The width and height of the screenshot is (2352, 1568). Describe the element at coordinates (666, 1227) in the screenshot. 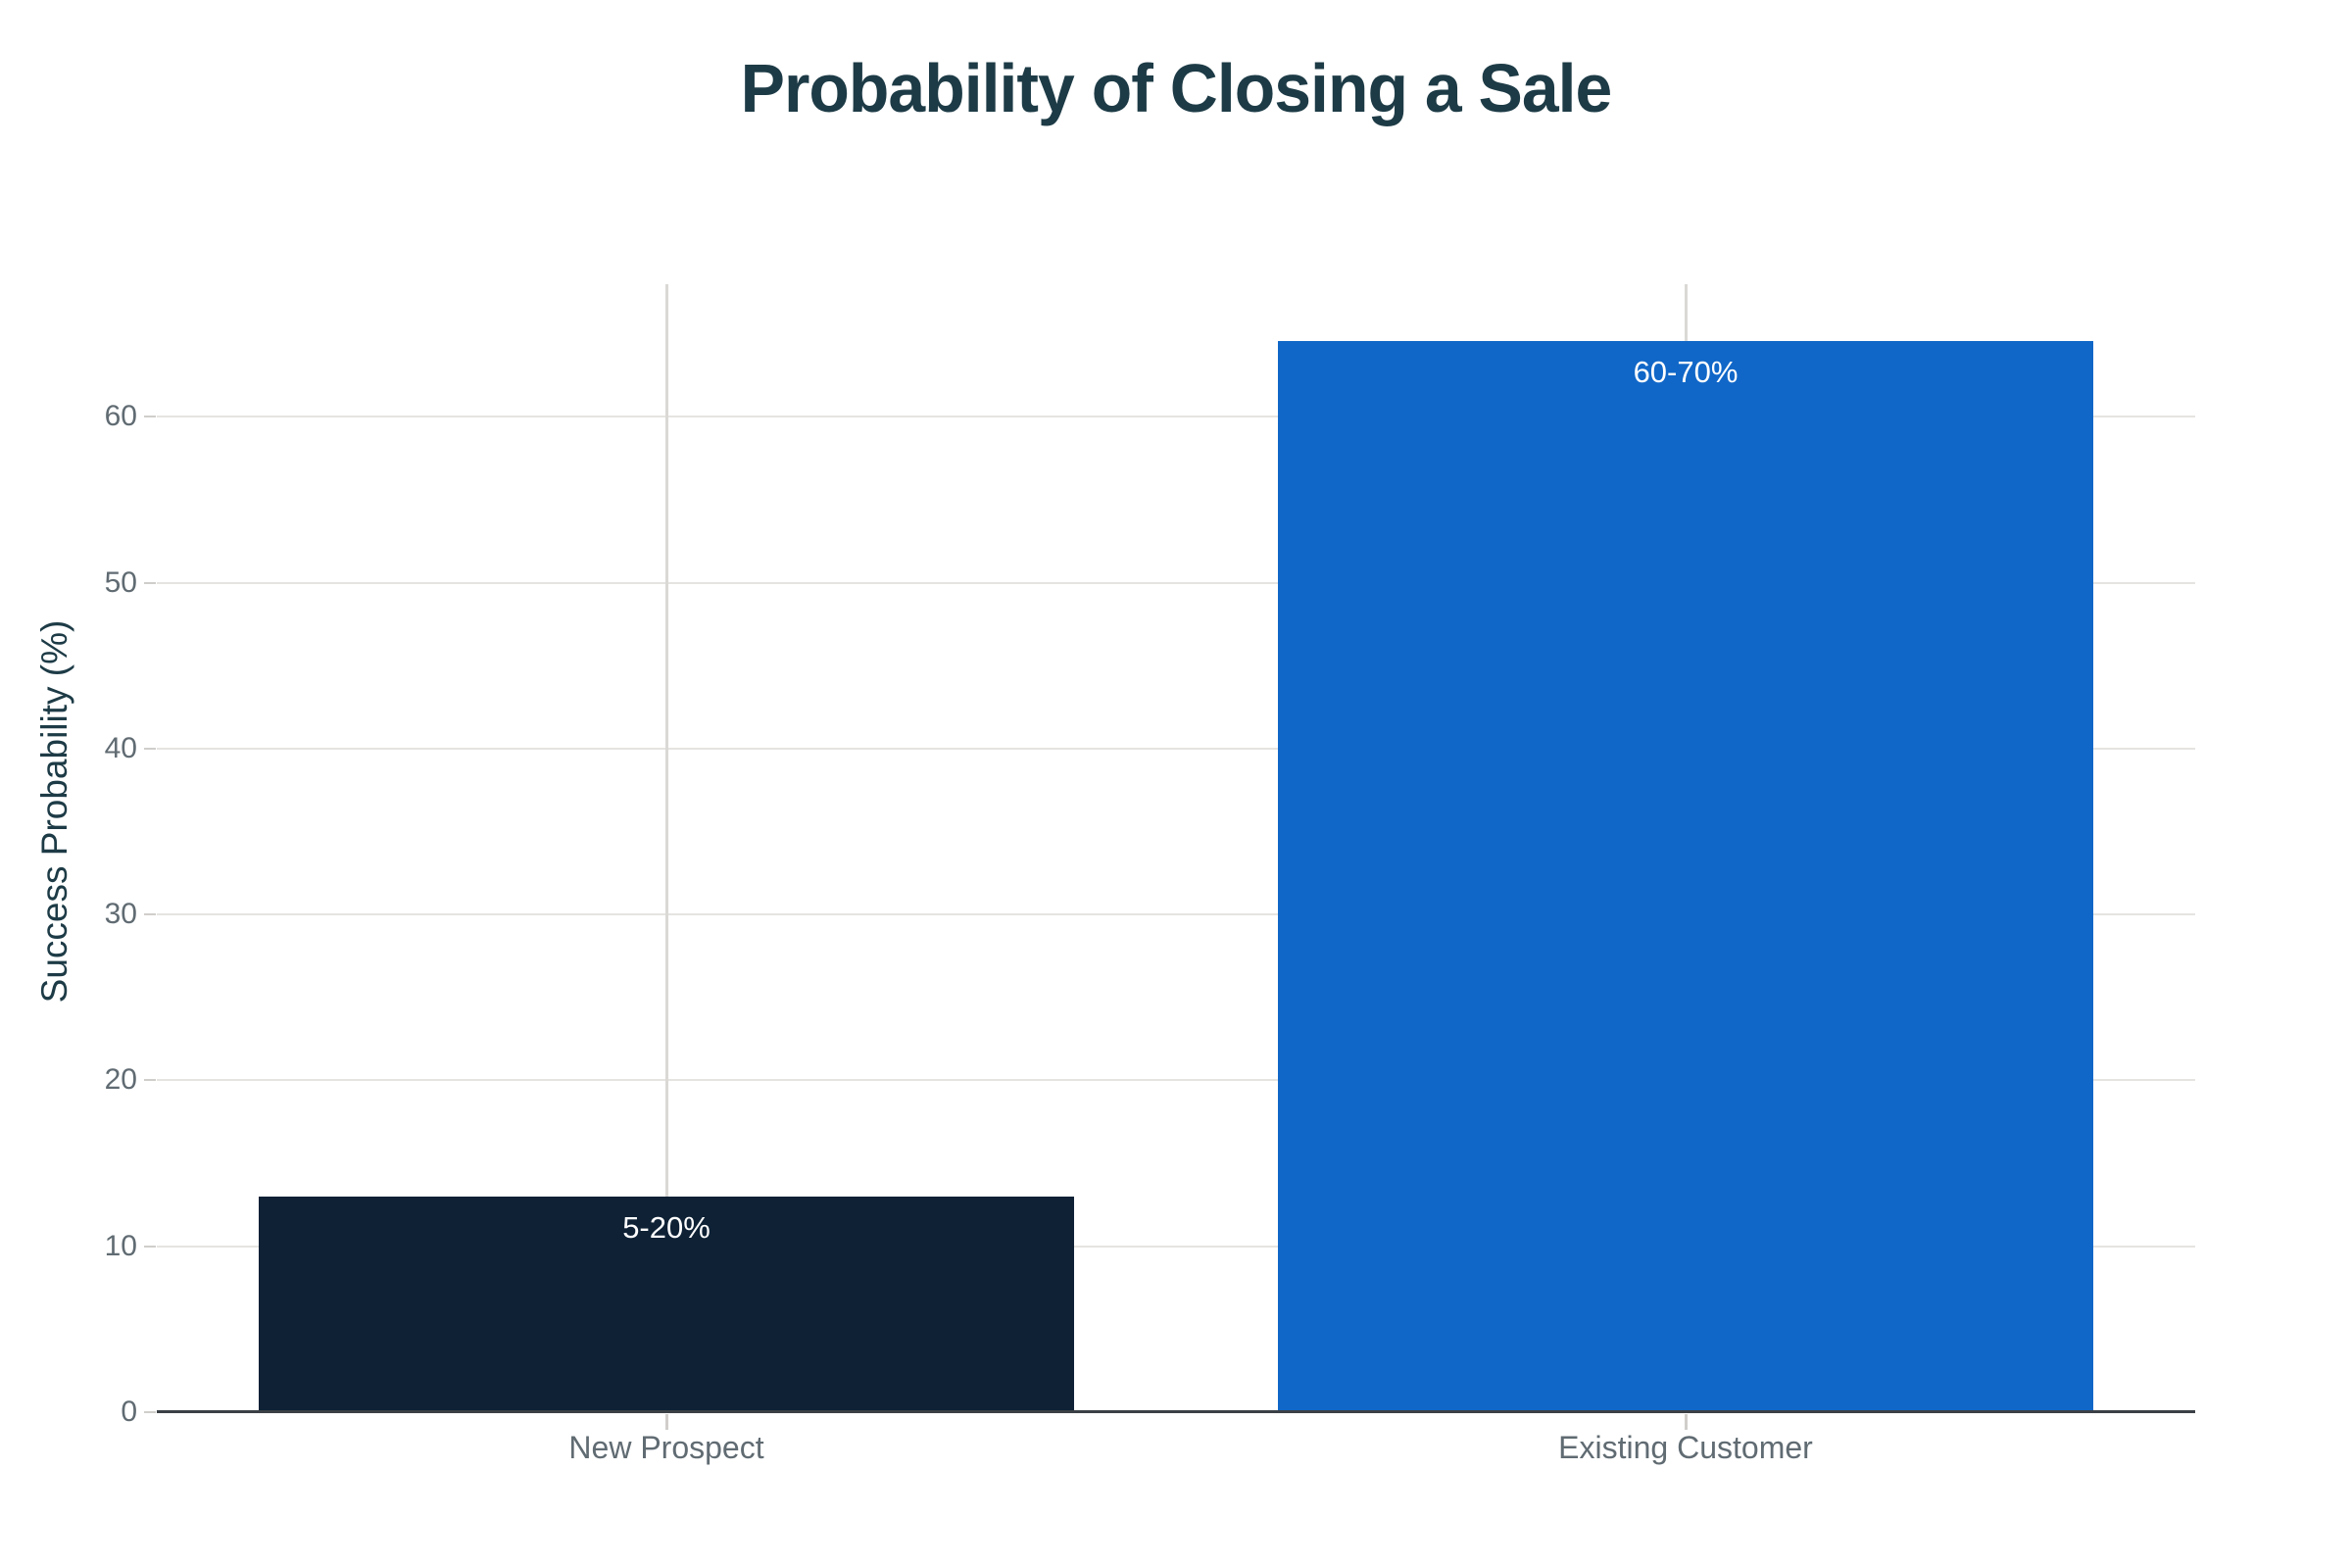

I see `bar-value-label: 5-20%` at that location.